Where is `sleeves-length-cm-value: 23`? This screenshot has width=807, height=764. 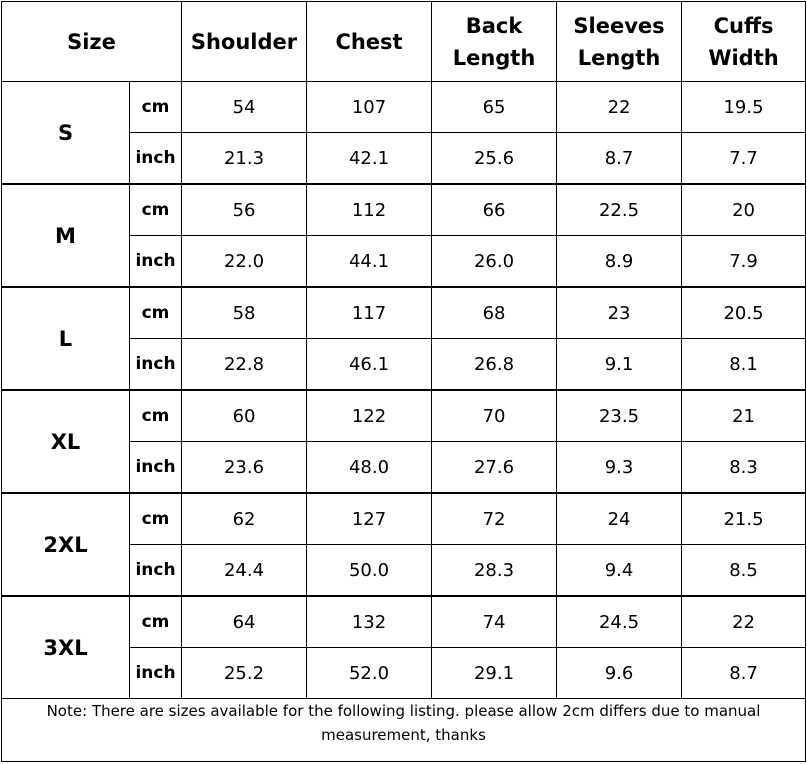 sleeves-length-cm-value: 23 is located at coordinates (619, 312).